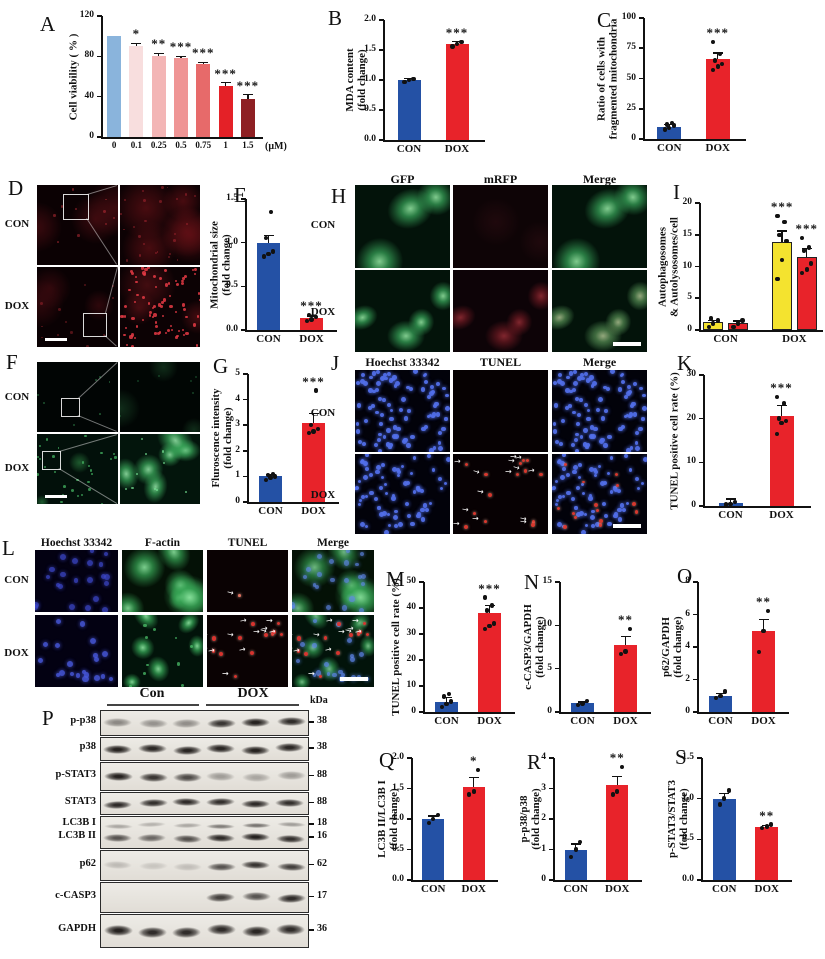  What do you see at coordinates (333, 543) in the screenshot?
I see `column-header-merge: Merge` at bounding box center [333, 543].